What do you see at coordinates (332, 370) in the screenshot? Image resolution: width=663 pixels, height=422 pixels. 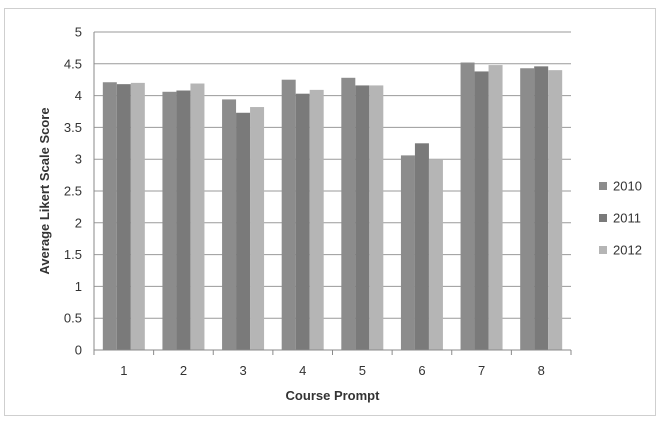 I see `x-tick-labels: 1 2 3 4 5 6 7 8` at bounding box center [332, 370].